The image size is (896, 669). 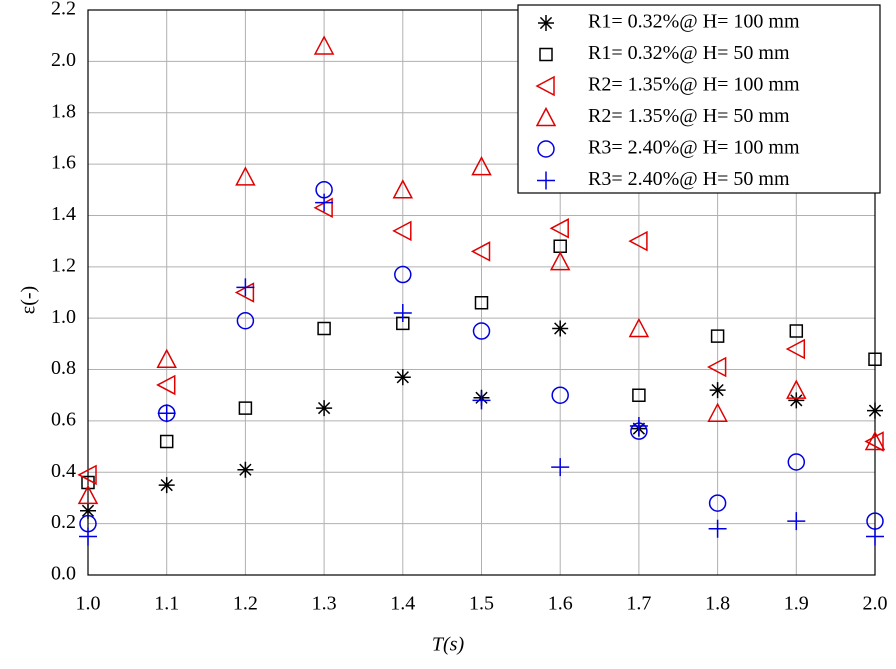 What do you see at coordinates (694, 22) in the screenshot?
I see `legend-label: R1= 0.32%@ H= 100 mm` at bounding box center [694, 22].